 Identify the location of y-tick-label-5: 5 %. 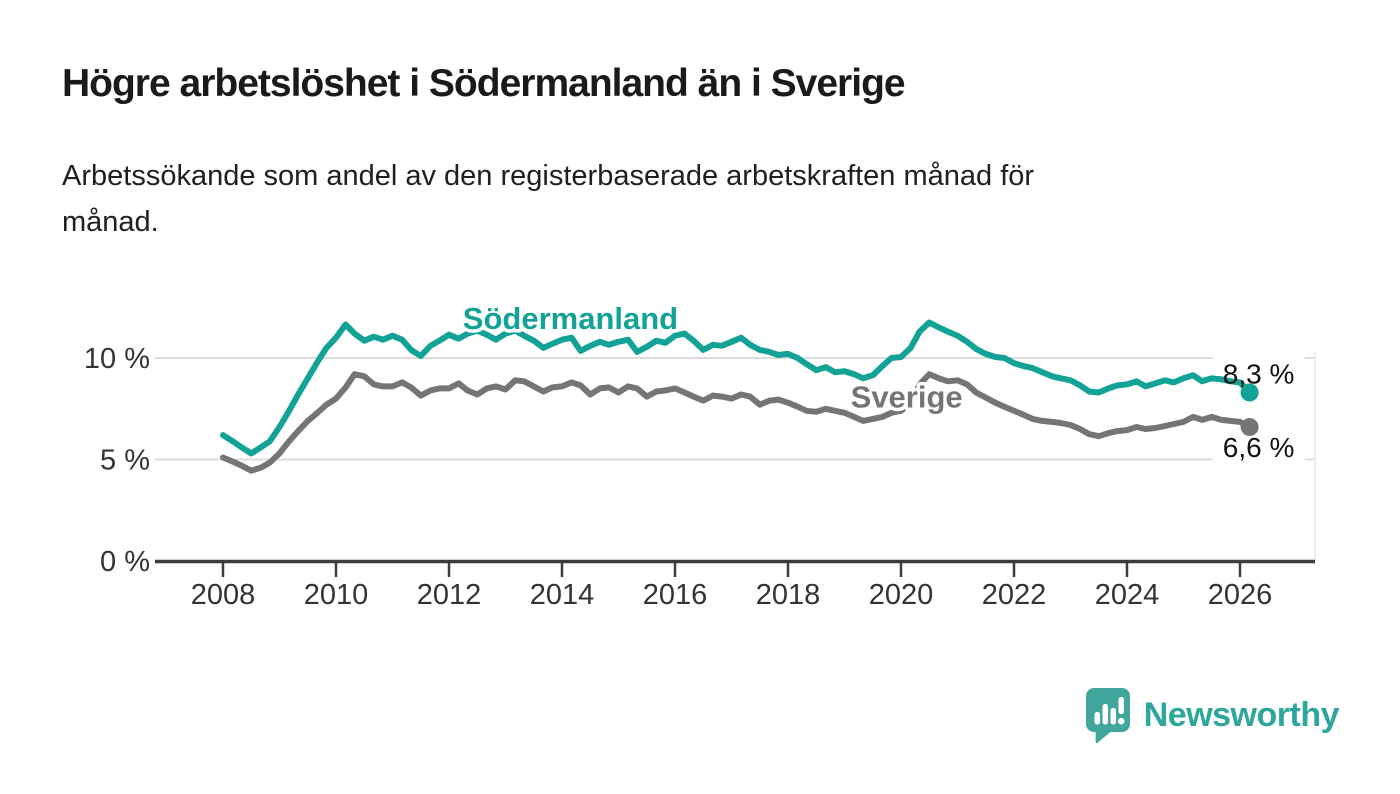
(125, 461).